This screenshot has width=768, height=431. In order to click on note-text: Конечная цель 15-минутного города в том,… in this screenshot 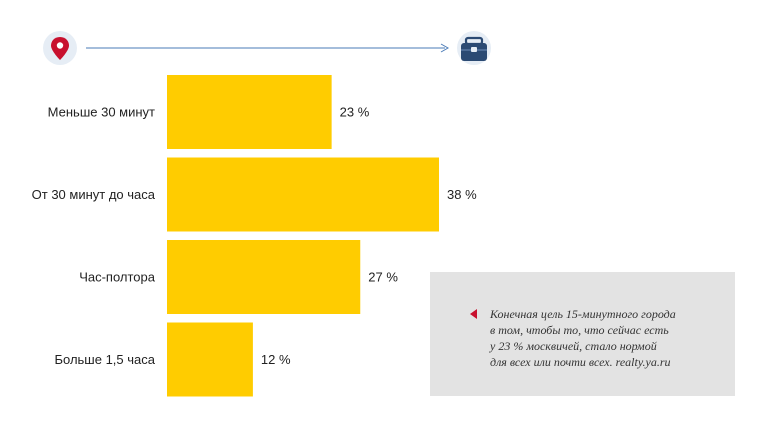, I will do `click(605, 338)`.